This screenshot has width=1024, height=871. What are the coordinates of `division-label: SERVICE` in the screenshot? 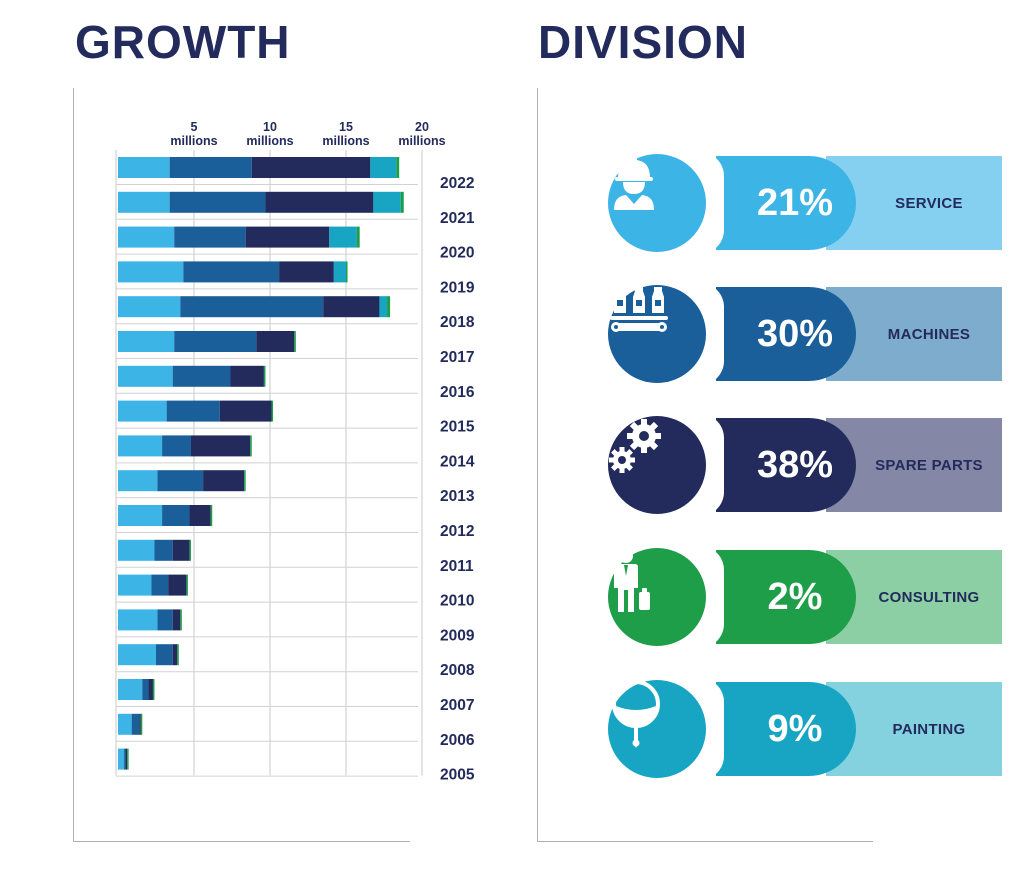 It's located at (929, 203).